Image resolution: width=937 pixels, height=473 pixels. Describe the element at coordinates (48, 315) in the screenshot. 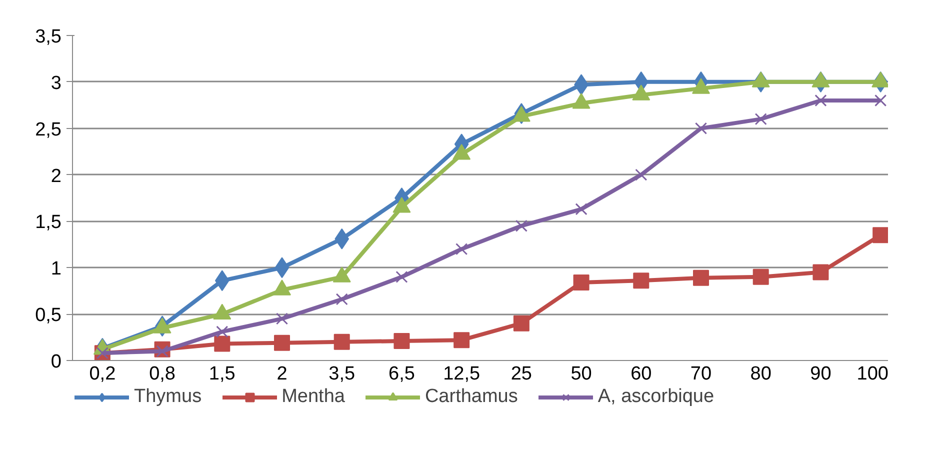

I see `y-tick-label: 0,5` at that location.